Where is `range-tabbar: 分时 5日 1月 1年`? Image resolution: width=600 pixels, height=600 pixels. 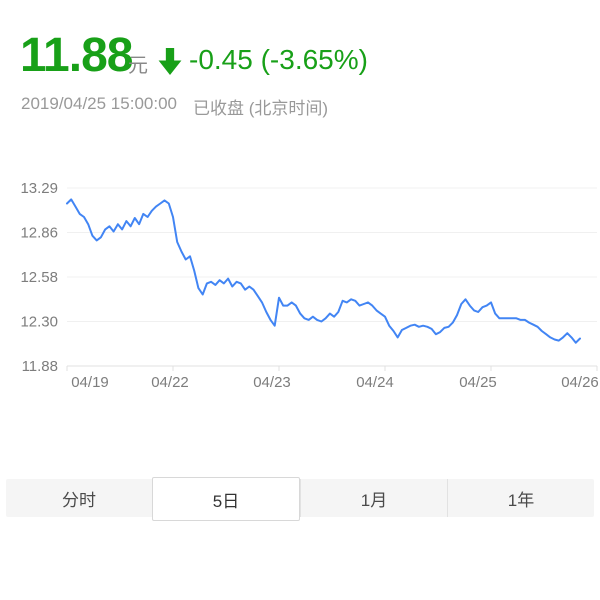 range-tabbar: 分时 5日 1月 1年 is located at coordinates (300, 499).